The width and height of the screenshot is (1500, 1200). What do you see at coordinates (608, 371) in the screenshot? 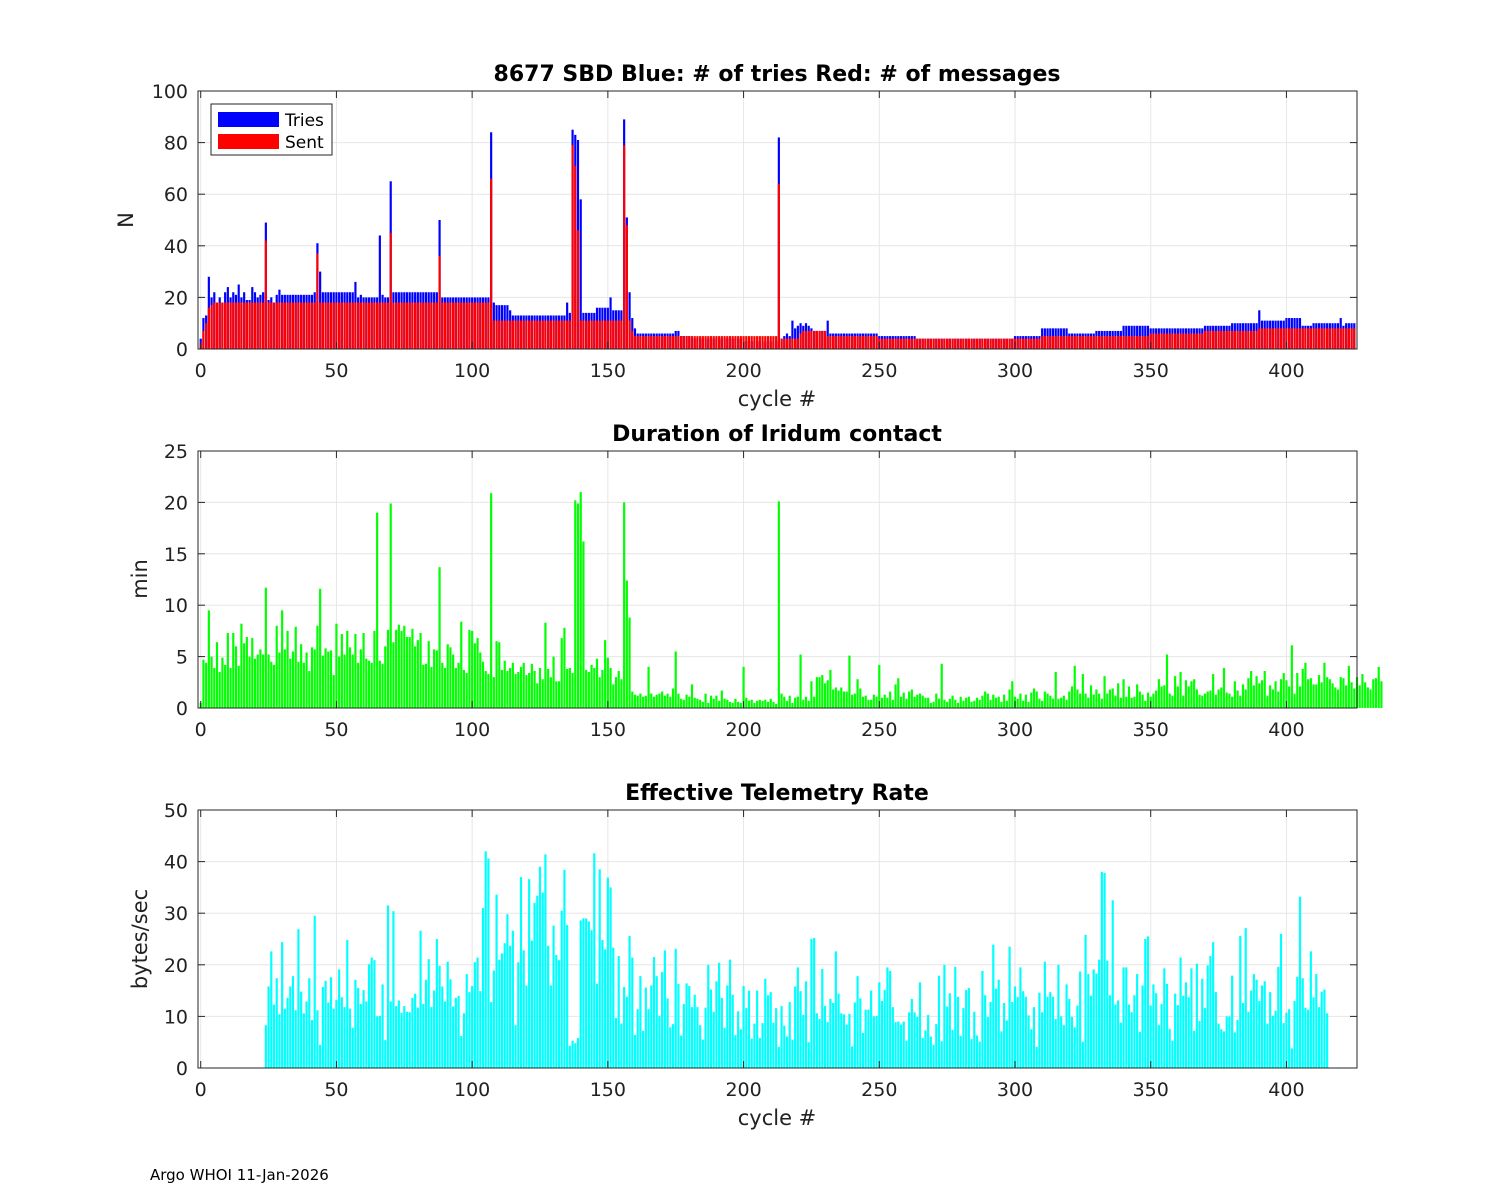
I see `chart1-xtick-label-150: 150` at bounding box center [608, 371].